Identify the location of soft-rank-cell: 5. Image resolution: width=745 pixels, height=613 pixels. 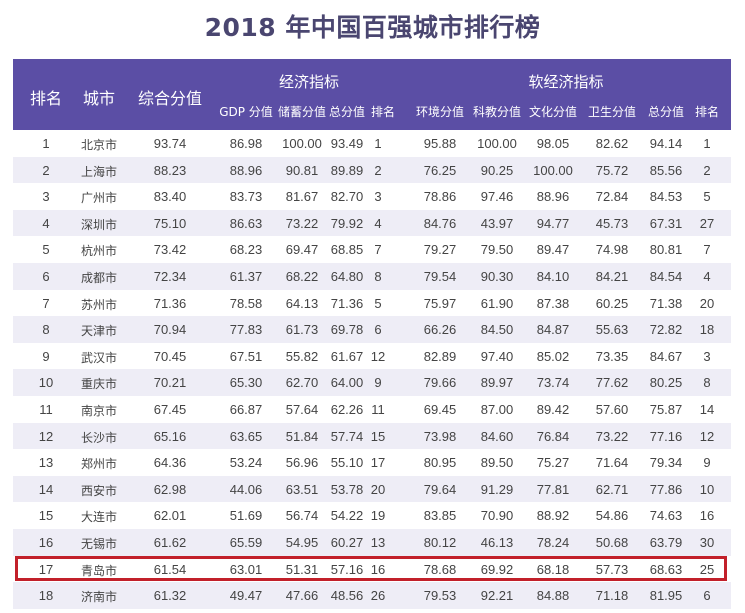
(707, 197).